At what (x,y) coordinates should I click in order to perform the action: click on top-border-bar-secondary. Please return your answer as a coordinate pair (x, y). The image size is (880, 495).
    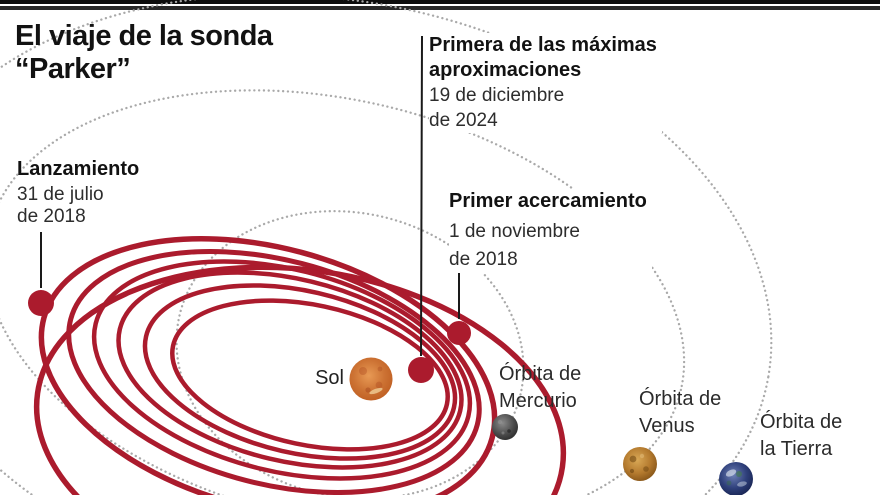
    Looking at the image, I should click on (440, 7).